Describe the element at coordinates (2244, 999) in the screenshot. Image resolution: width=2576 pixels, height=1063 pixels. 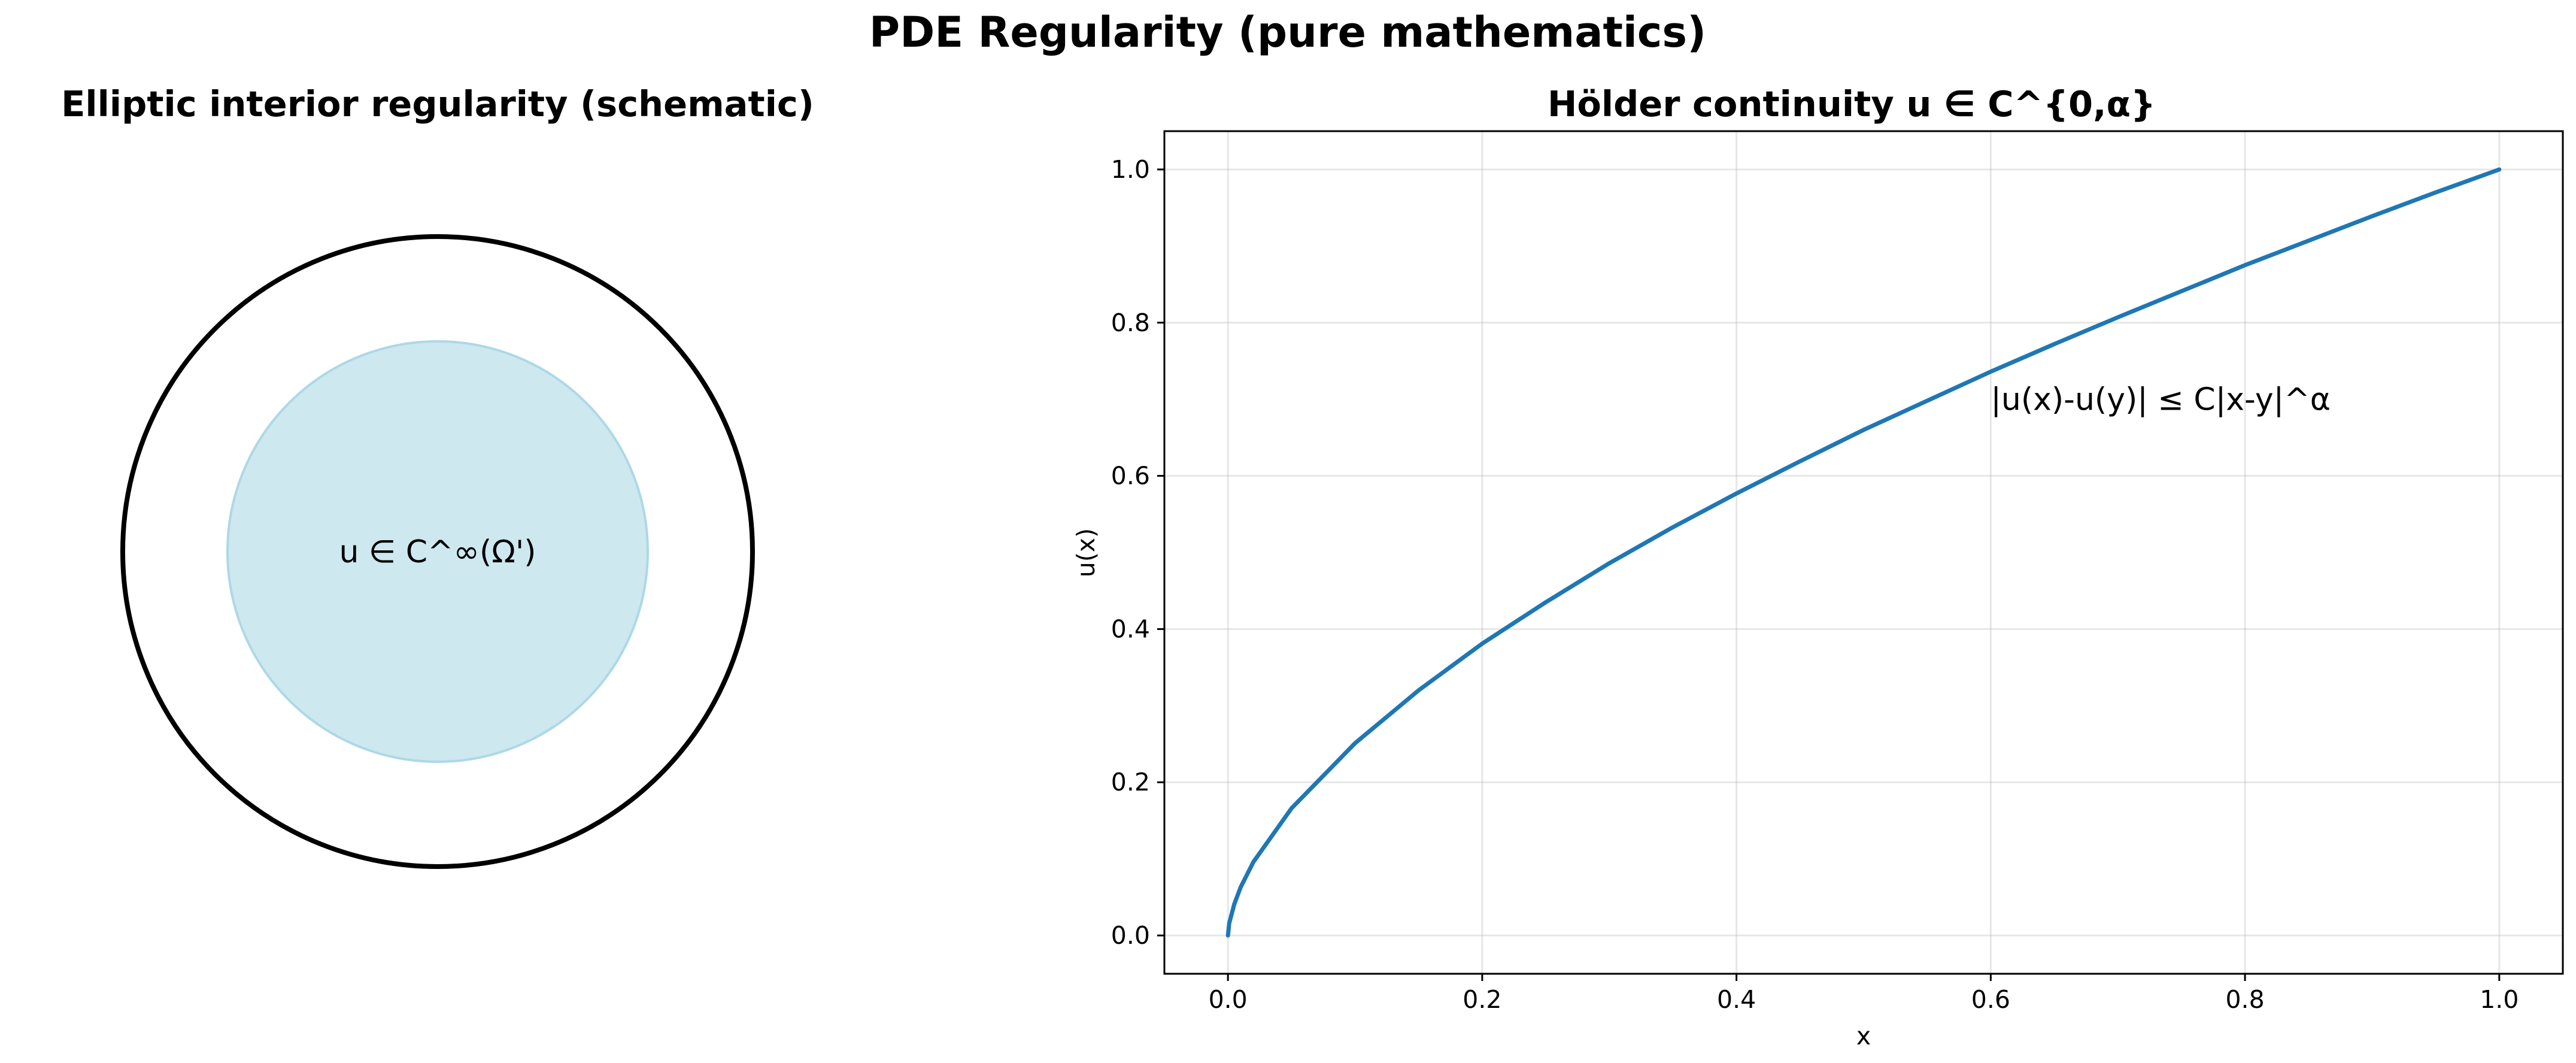
I see `x-tick-label: 0.8` at that location.